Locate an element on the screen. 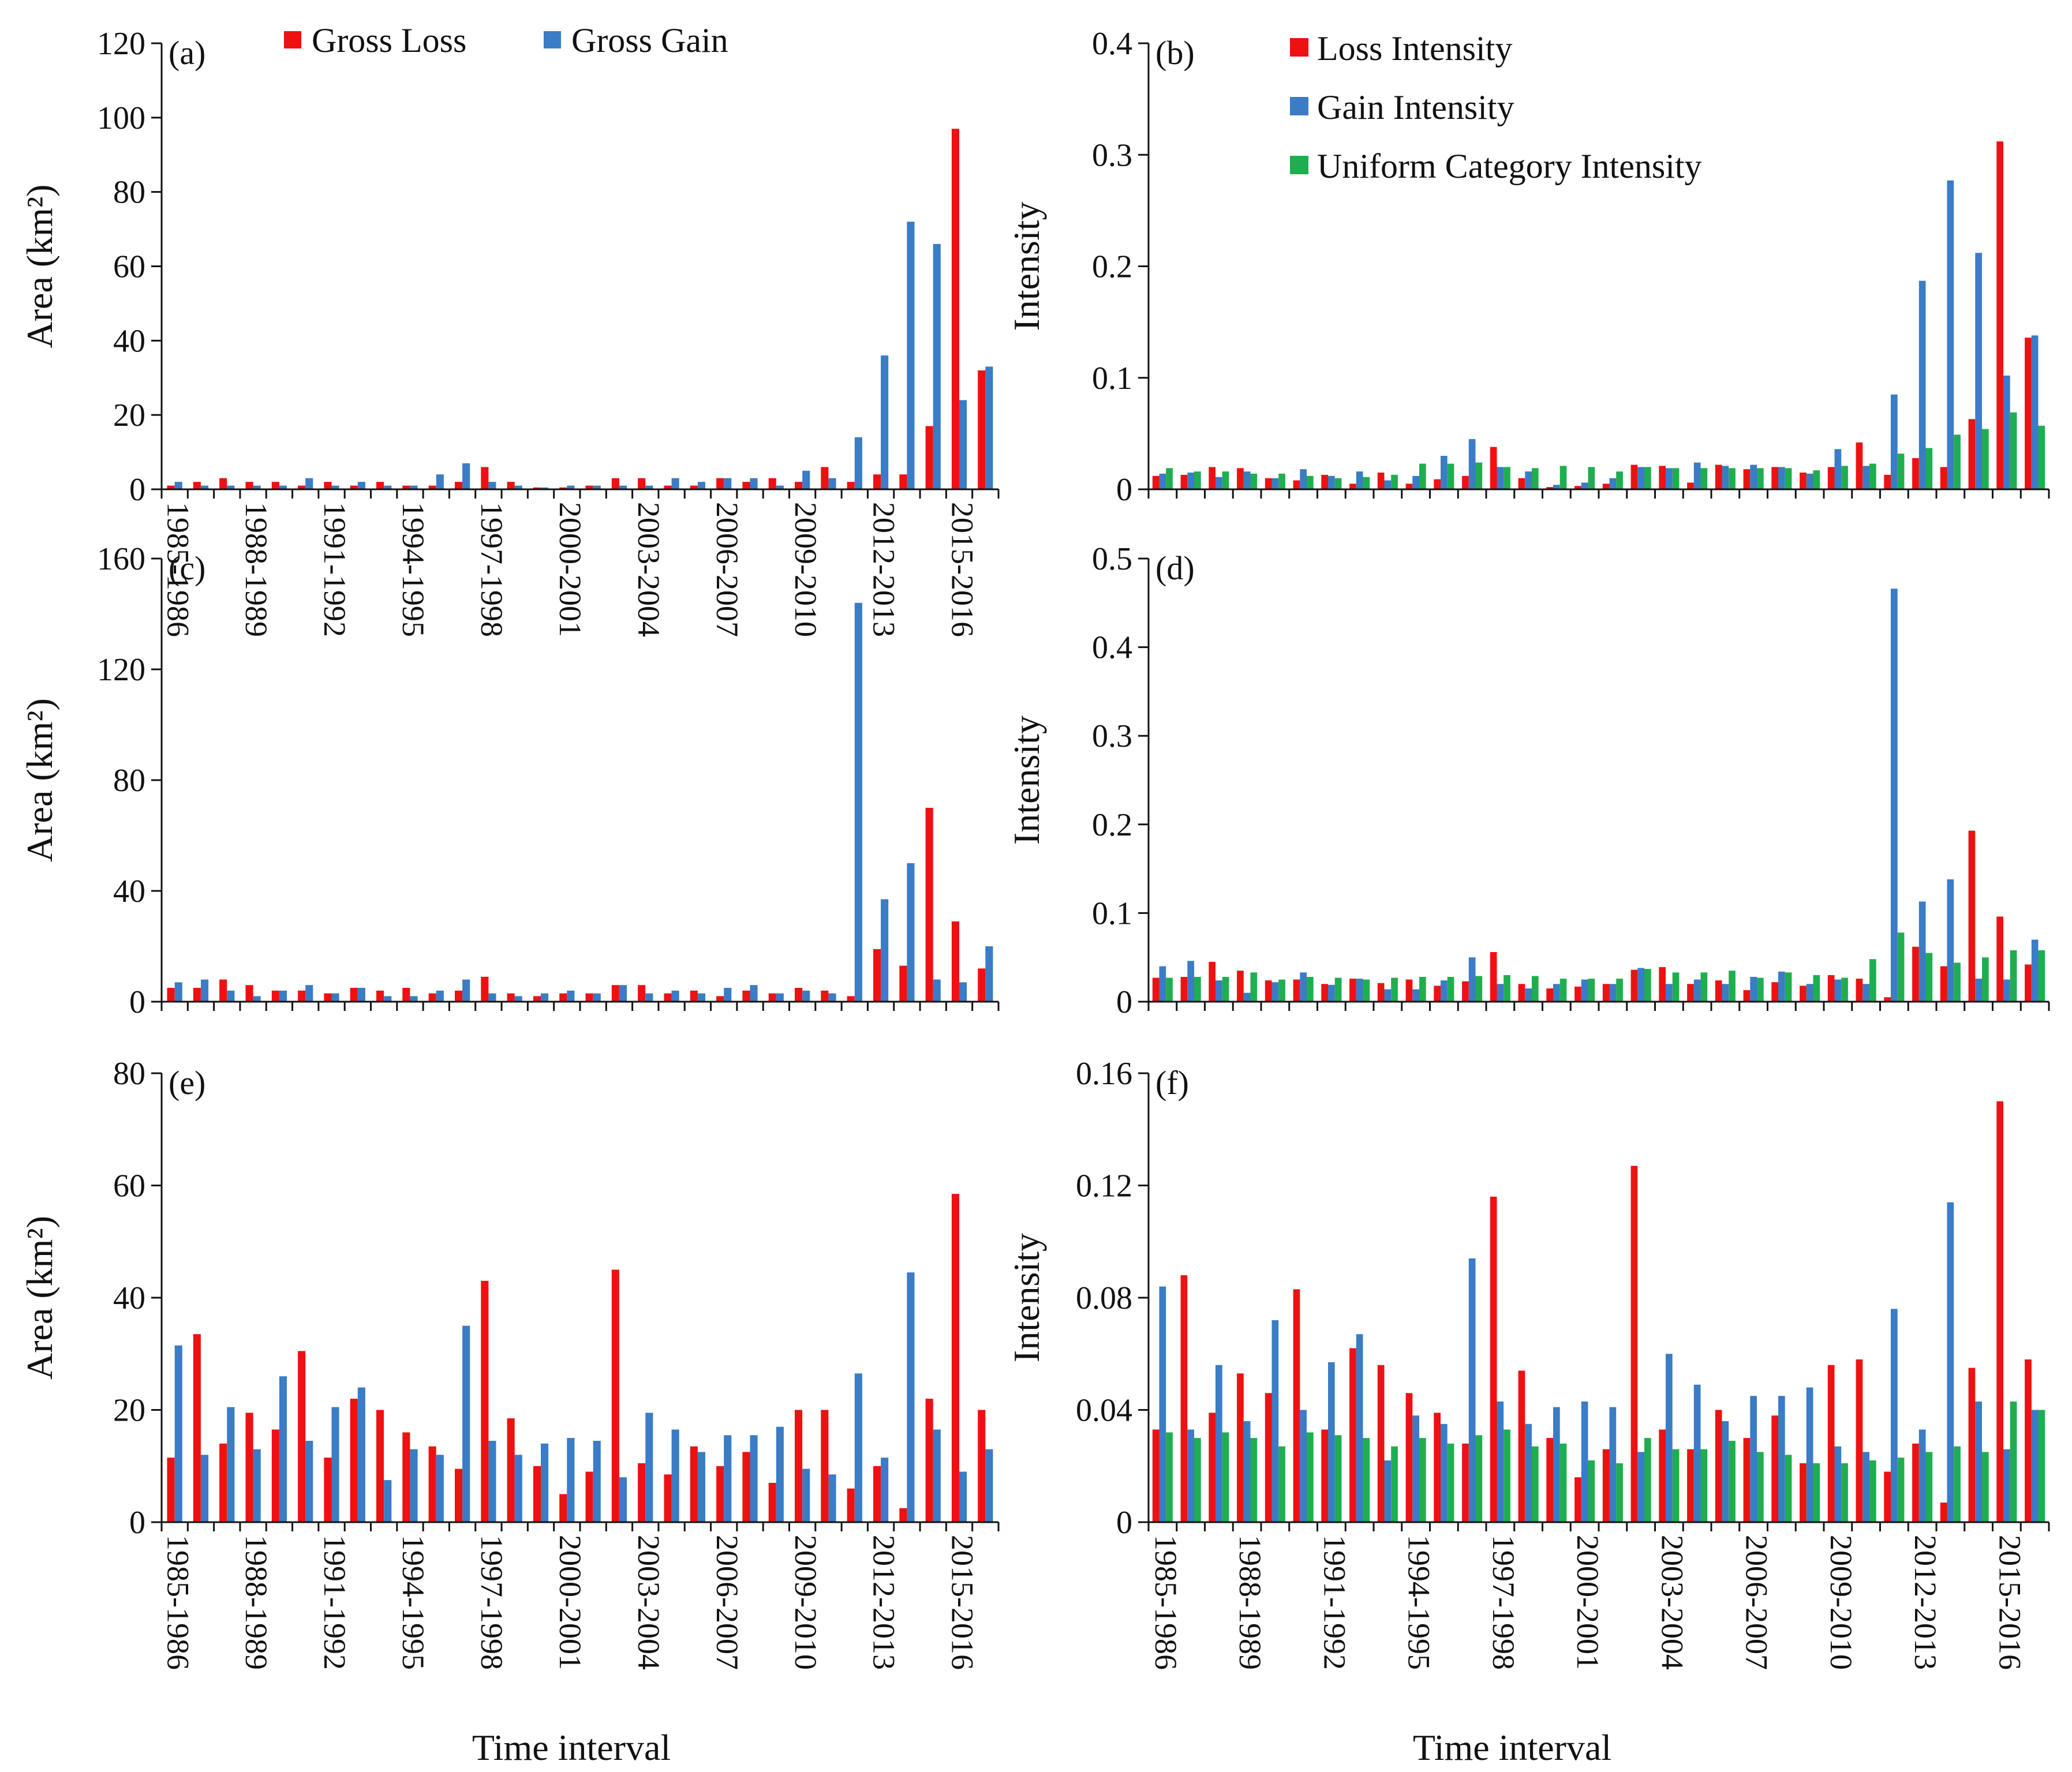 The image size is (2072, 1772). x-tick-label: 2000-2001 is located at coordinates (570, 1603).